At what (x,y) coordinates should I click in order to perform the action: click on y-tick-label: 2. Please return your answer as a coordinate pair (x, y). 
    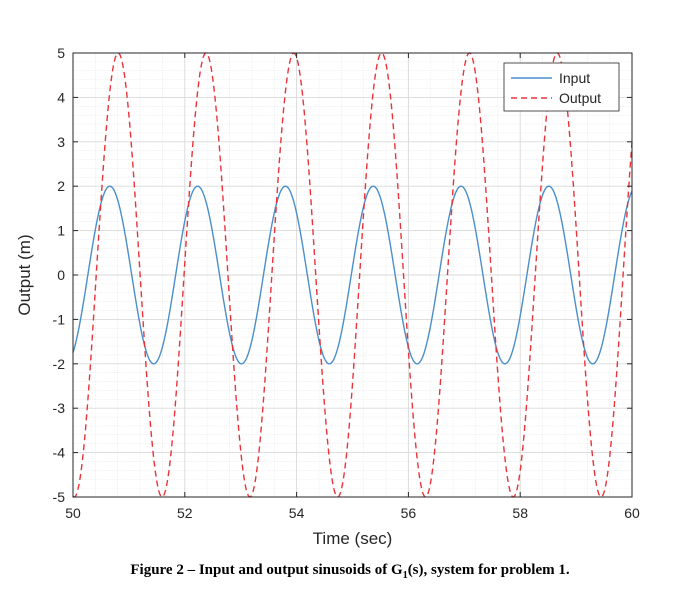
    Looking at the image, I should click on (61, 186).